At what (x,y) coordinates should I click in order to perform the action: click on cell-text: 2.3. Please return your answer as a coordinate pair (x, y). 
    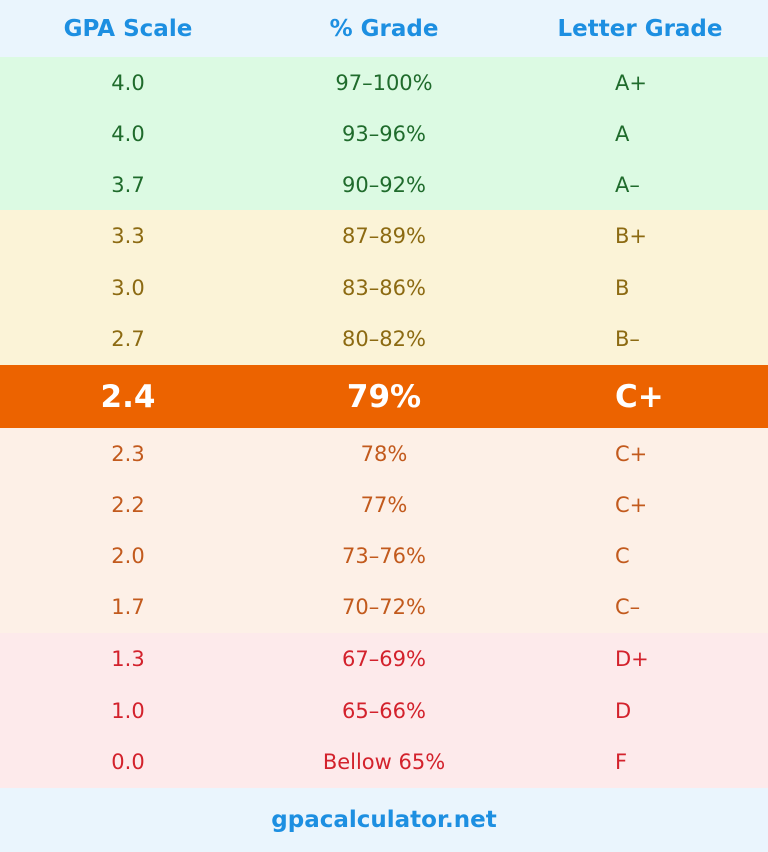
    Looking at the image, I should click on (128, 453).